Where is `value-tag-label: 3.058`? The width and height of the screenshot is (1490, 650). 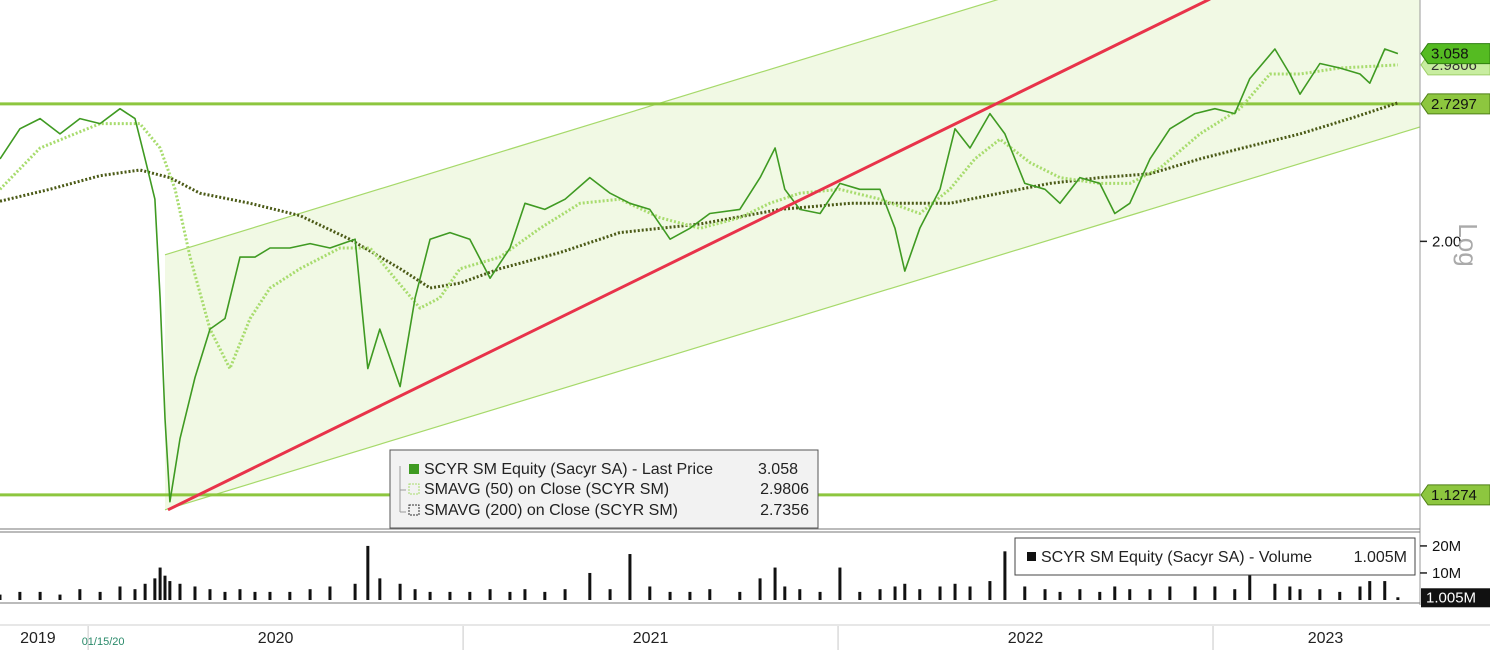
value-tag-label: 3.058 is located at coordinates (1450, 54).